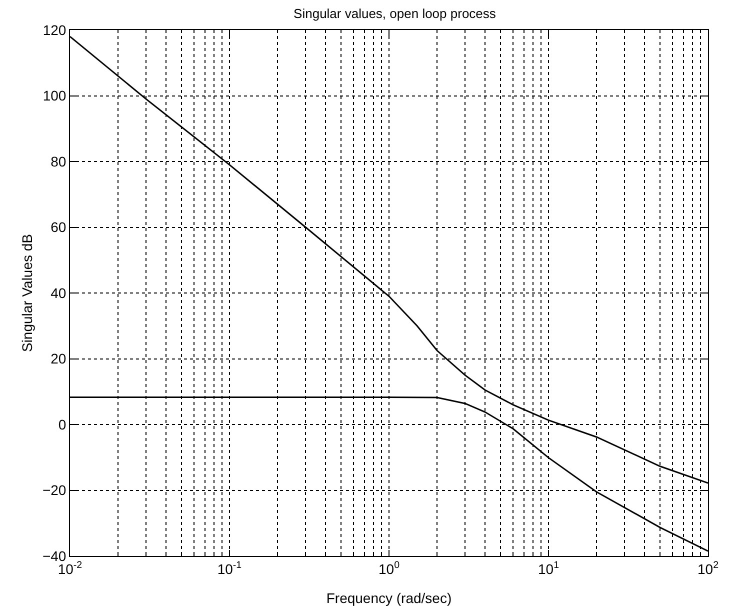 The width and height of the screenshot is (731, 606). Describe the element at coordinates (58, 161) in the screenshot. I see `y-tick-label: 80` at that location.